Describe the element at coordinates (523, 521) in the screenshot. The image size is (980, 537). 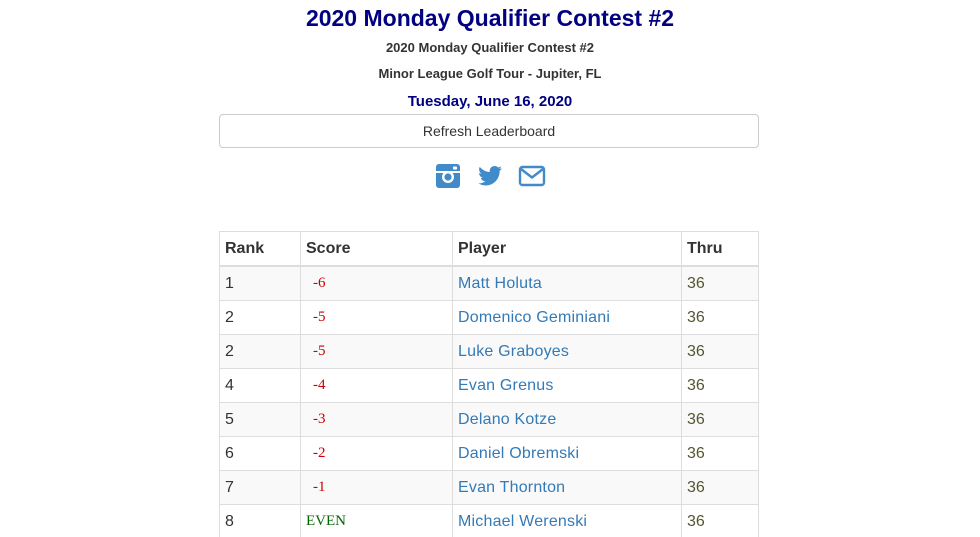
I see `player-link: Michael Werenski` at that location.